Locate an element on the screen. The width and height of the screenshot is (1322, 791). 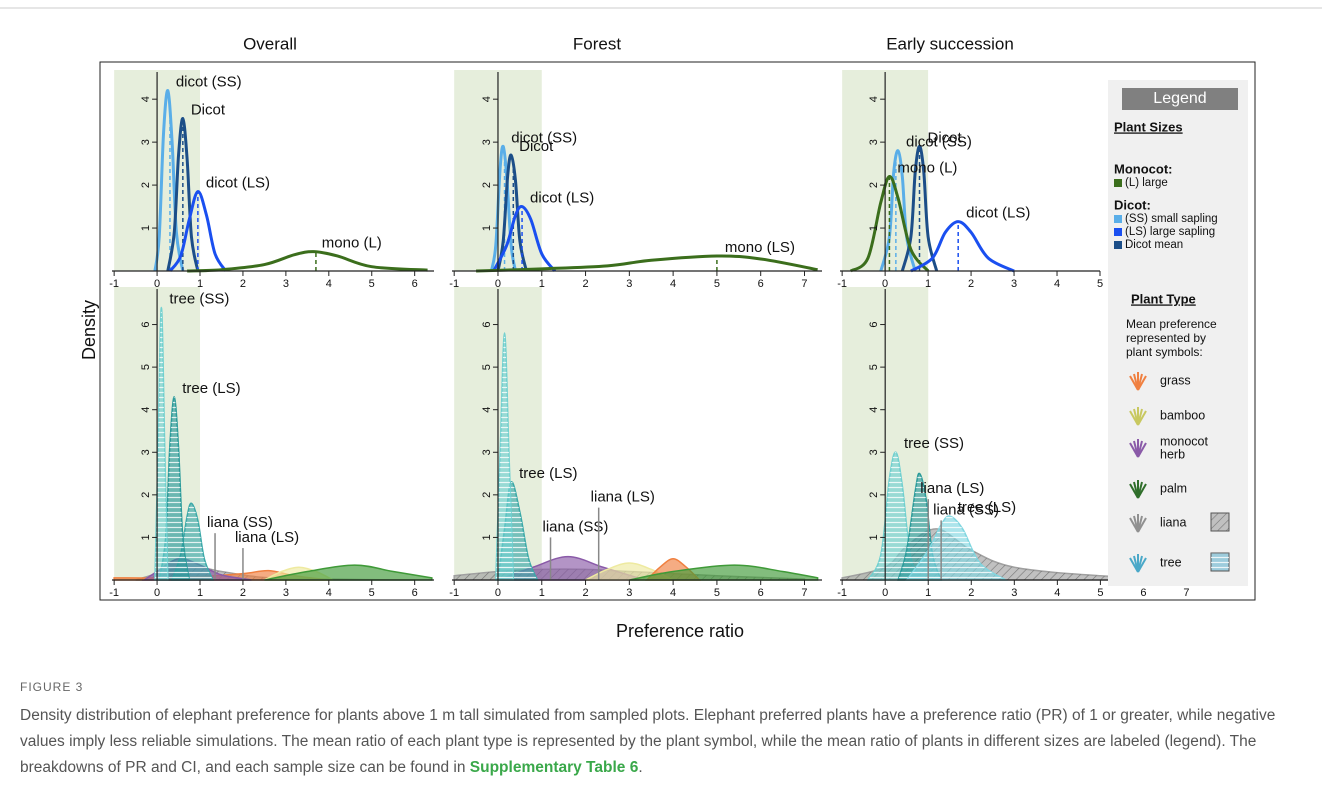
x-axis-label: Preference ratio is located at coordinates (680, 631).